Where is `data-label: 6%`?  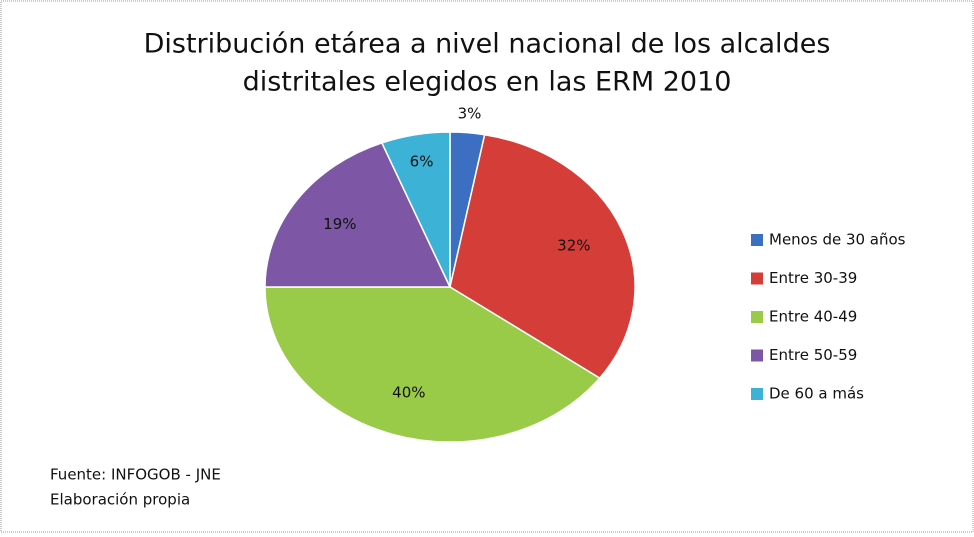
data-label: 6% is located at coordinates (422, 162).